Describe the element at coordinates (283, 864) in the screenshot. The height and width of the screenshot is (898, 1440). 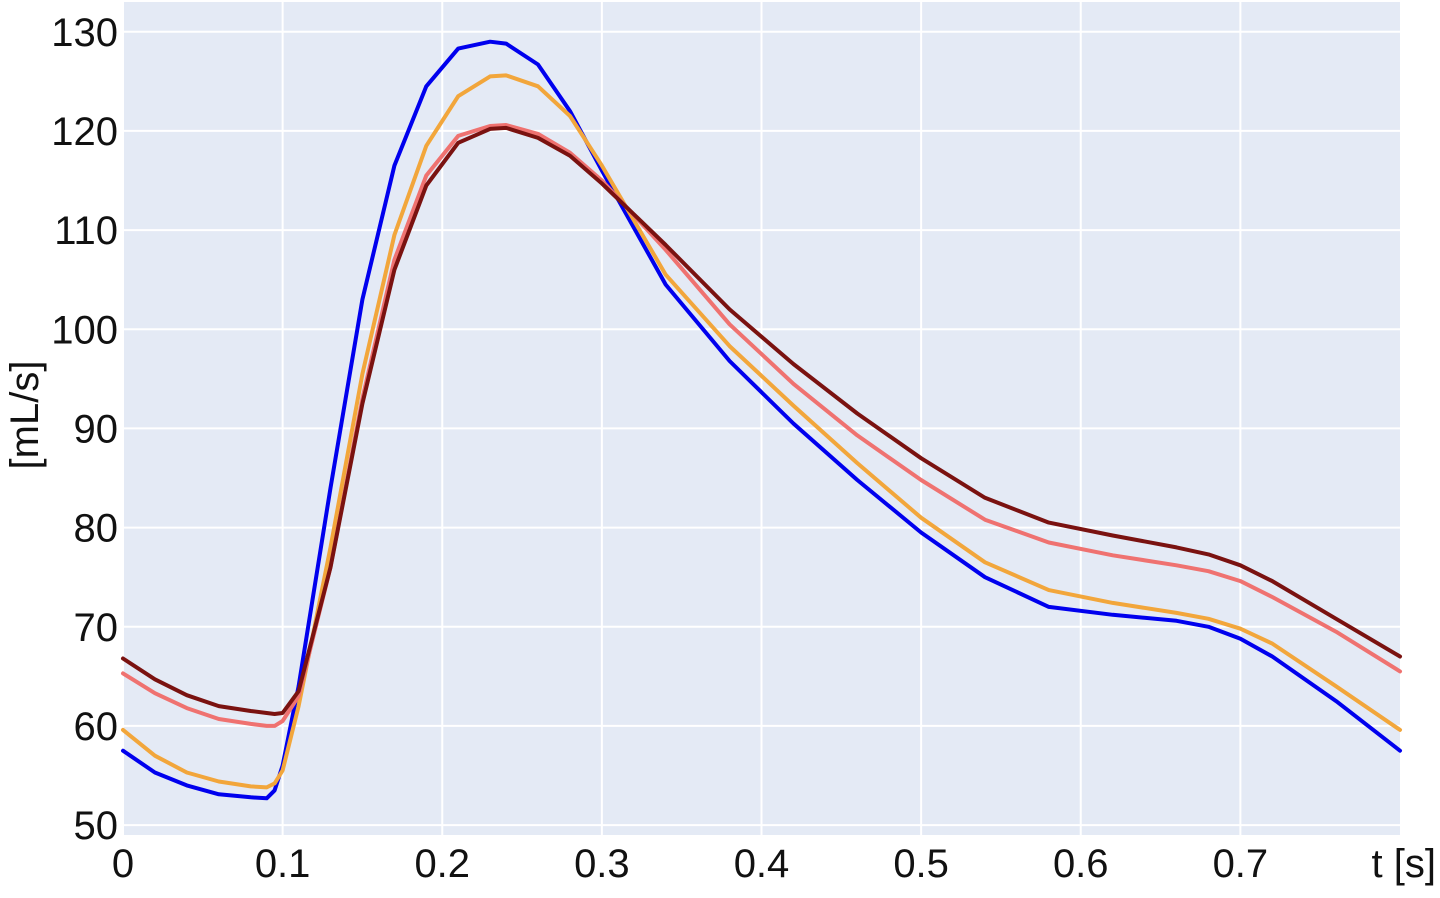
I see `x-tick-label: 0.1` at that location.